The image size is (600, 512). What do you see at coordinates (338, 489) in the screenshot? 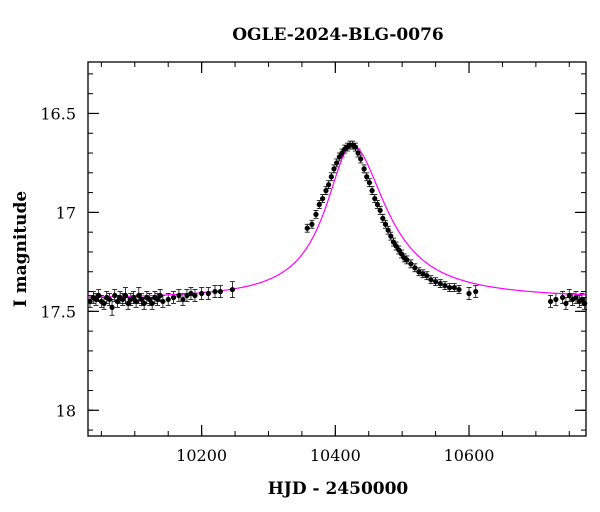
I see `x-axis-label: HJD - 2450000` at bounding box center [338, 489].